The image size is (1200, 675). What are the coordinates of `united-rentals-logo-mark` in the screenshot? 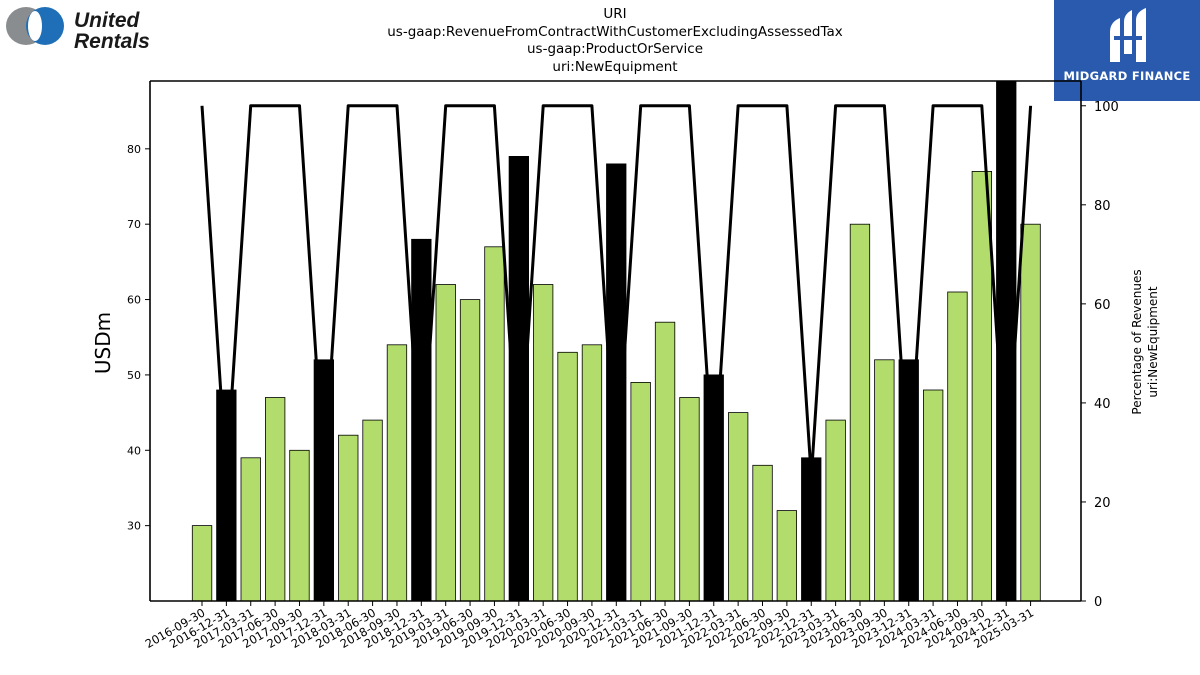 It's located at (35, 26).